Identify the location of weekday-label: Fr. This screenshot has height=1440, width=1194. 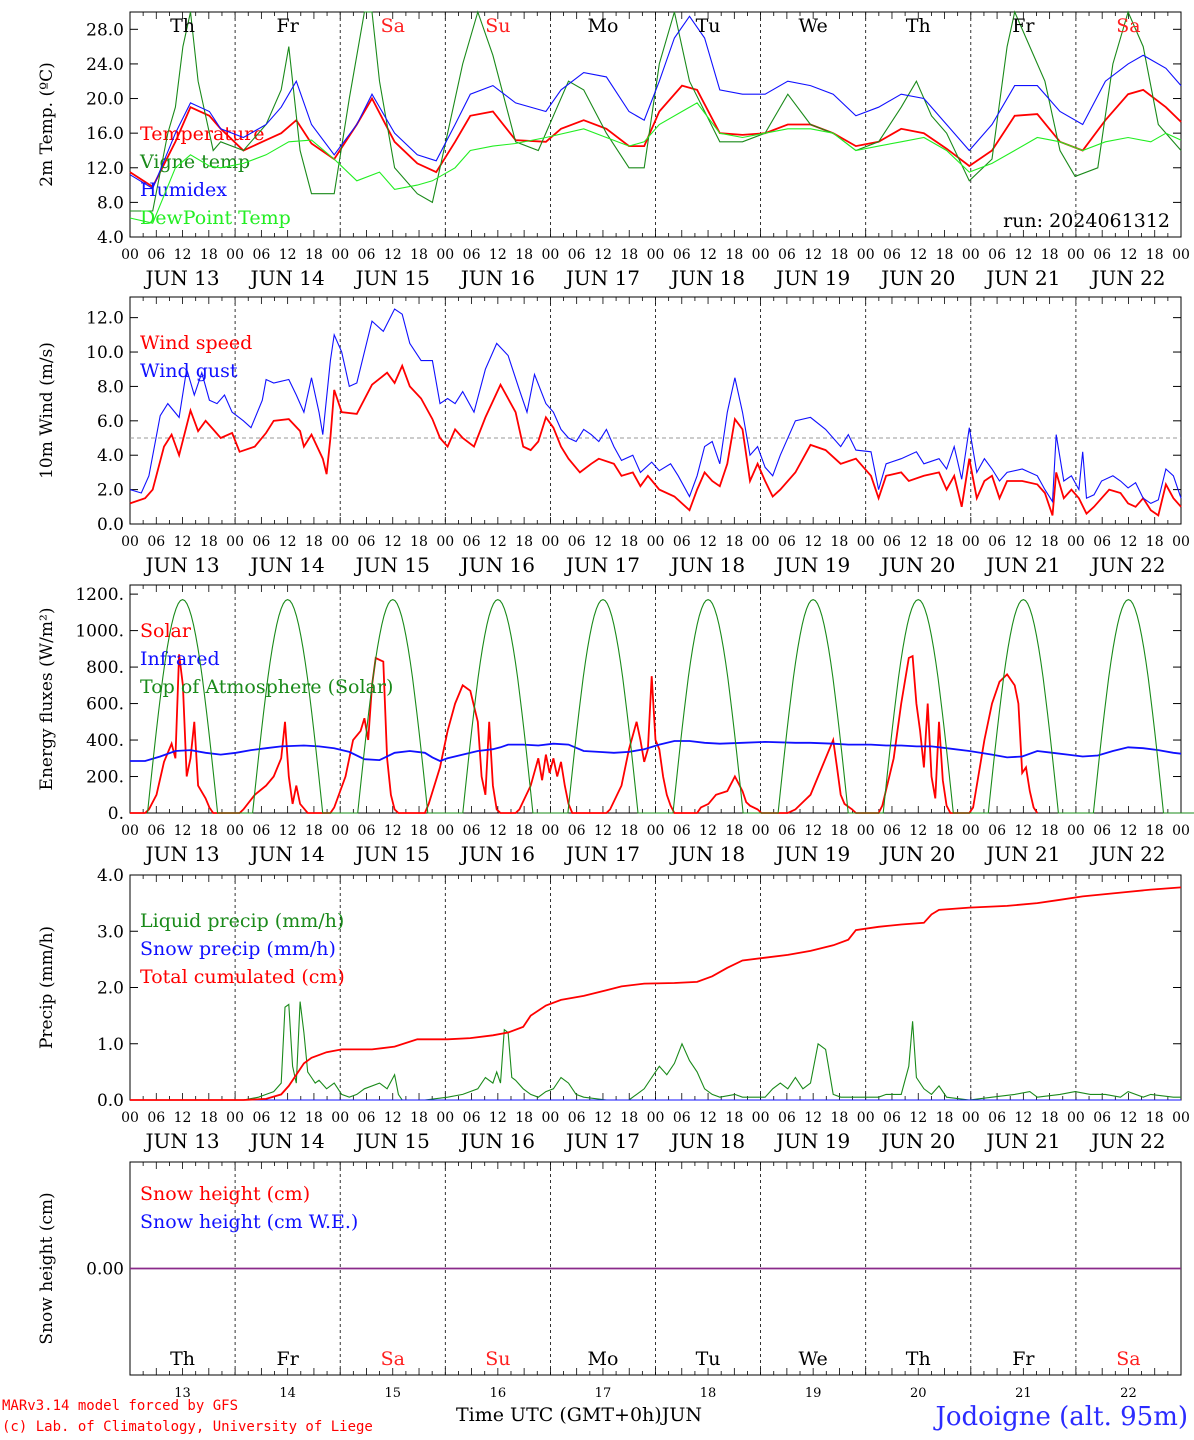
(288, 26).